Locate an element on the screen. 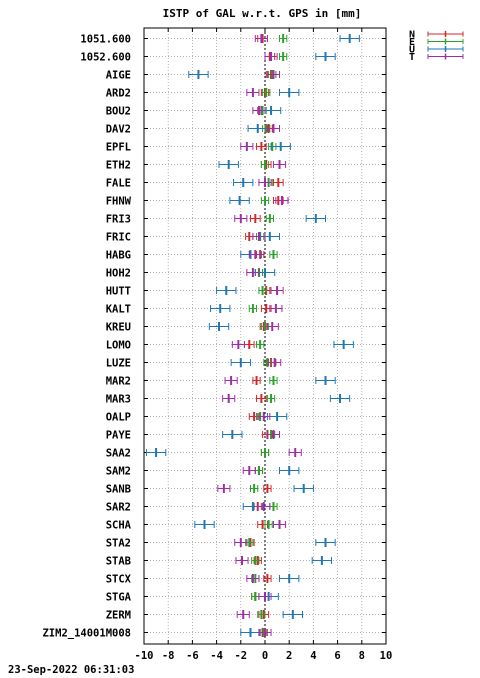  legend-label-e: E is located at coordinates (412, 42).